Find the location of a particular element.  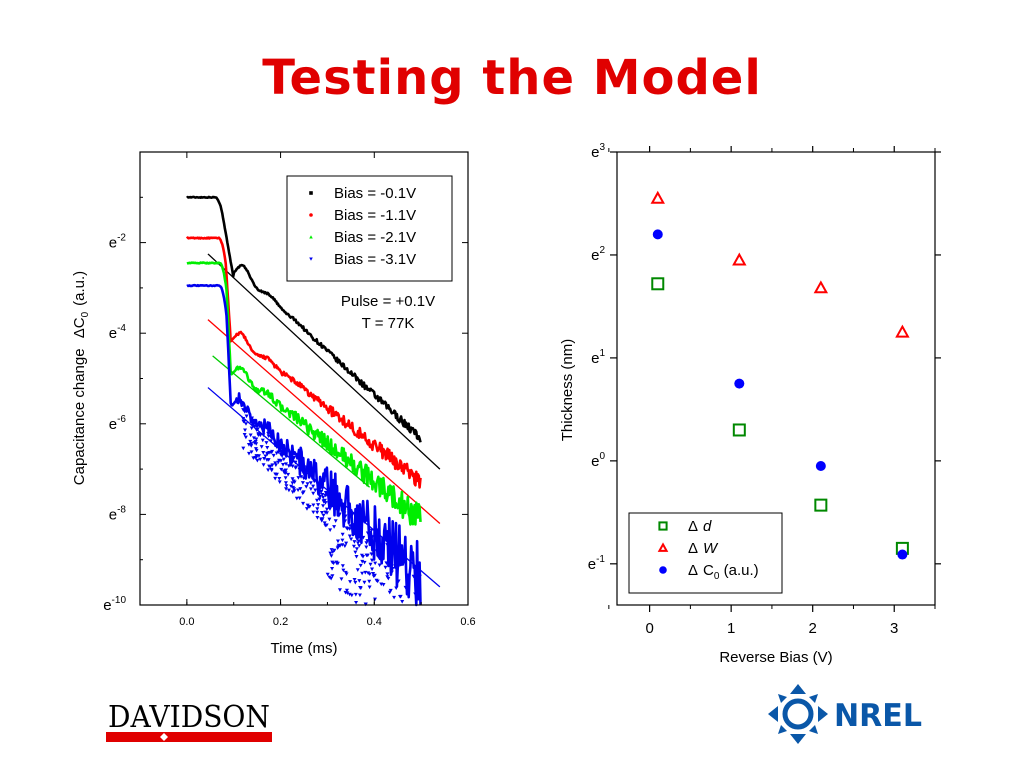

left-y-tick-label: e-4 is located at coordinates (118, 332).